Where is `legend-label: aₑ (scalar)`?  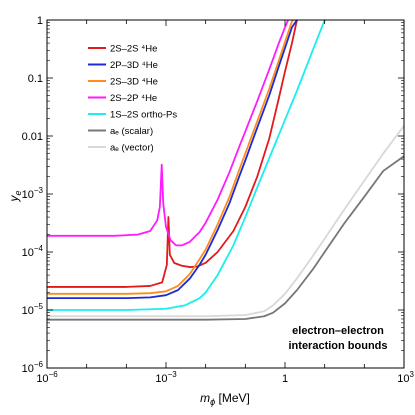 legend-label: aₑ (scalar) is located at coordinates (131, 131).